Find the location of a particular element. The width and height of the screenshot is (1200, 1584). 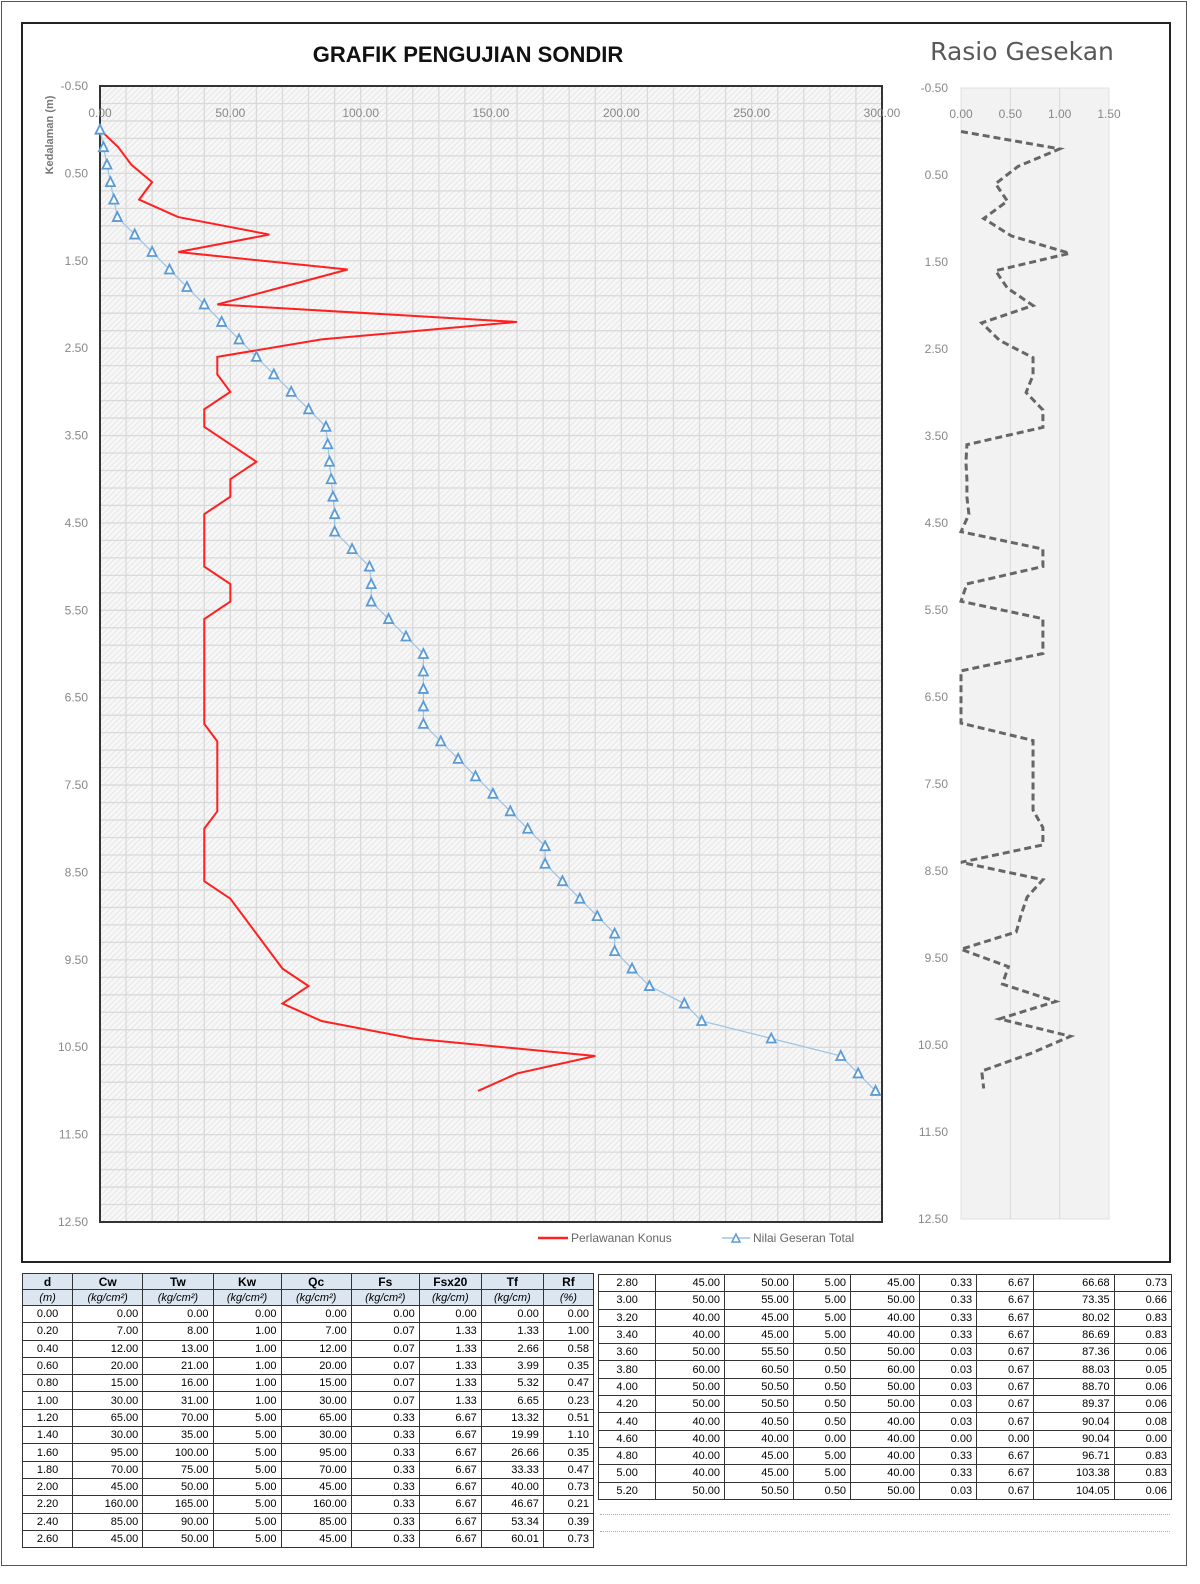

table-row: 3.20 40.00 45.00 5.00 40.00 0.33 6.67 80.02 0.83 is located at coordinates (885, 1317).